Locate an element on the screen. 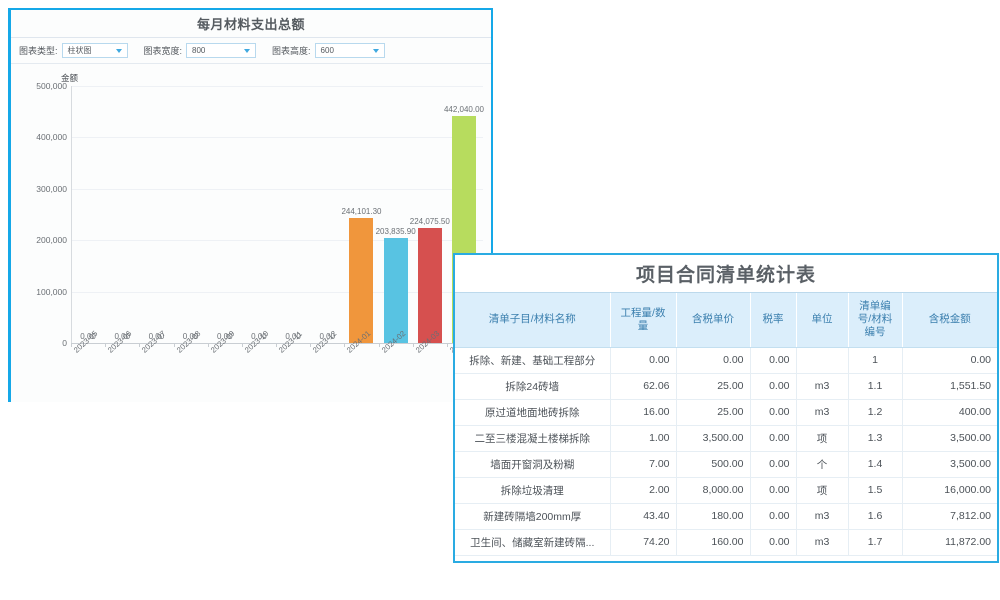 This screenshot has height=600, width=1000. chart-type-label: 图表类型: is located at coordinates (38, 51).